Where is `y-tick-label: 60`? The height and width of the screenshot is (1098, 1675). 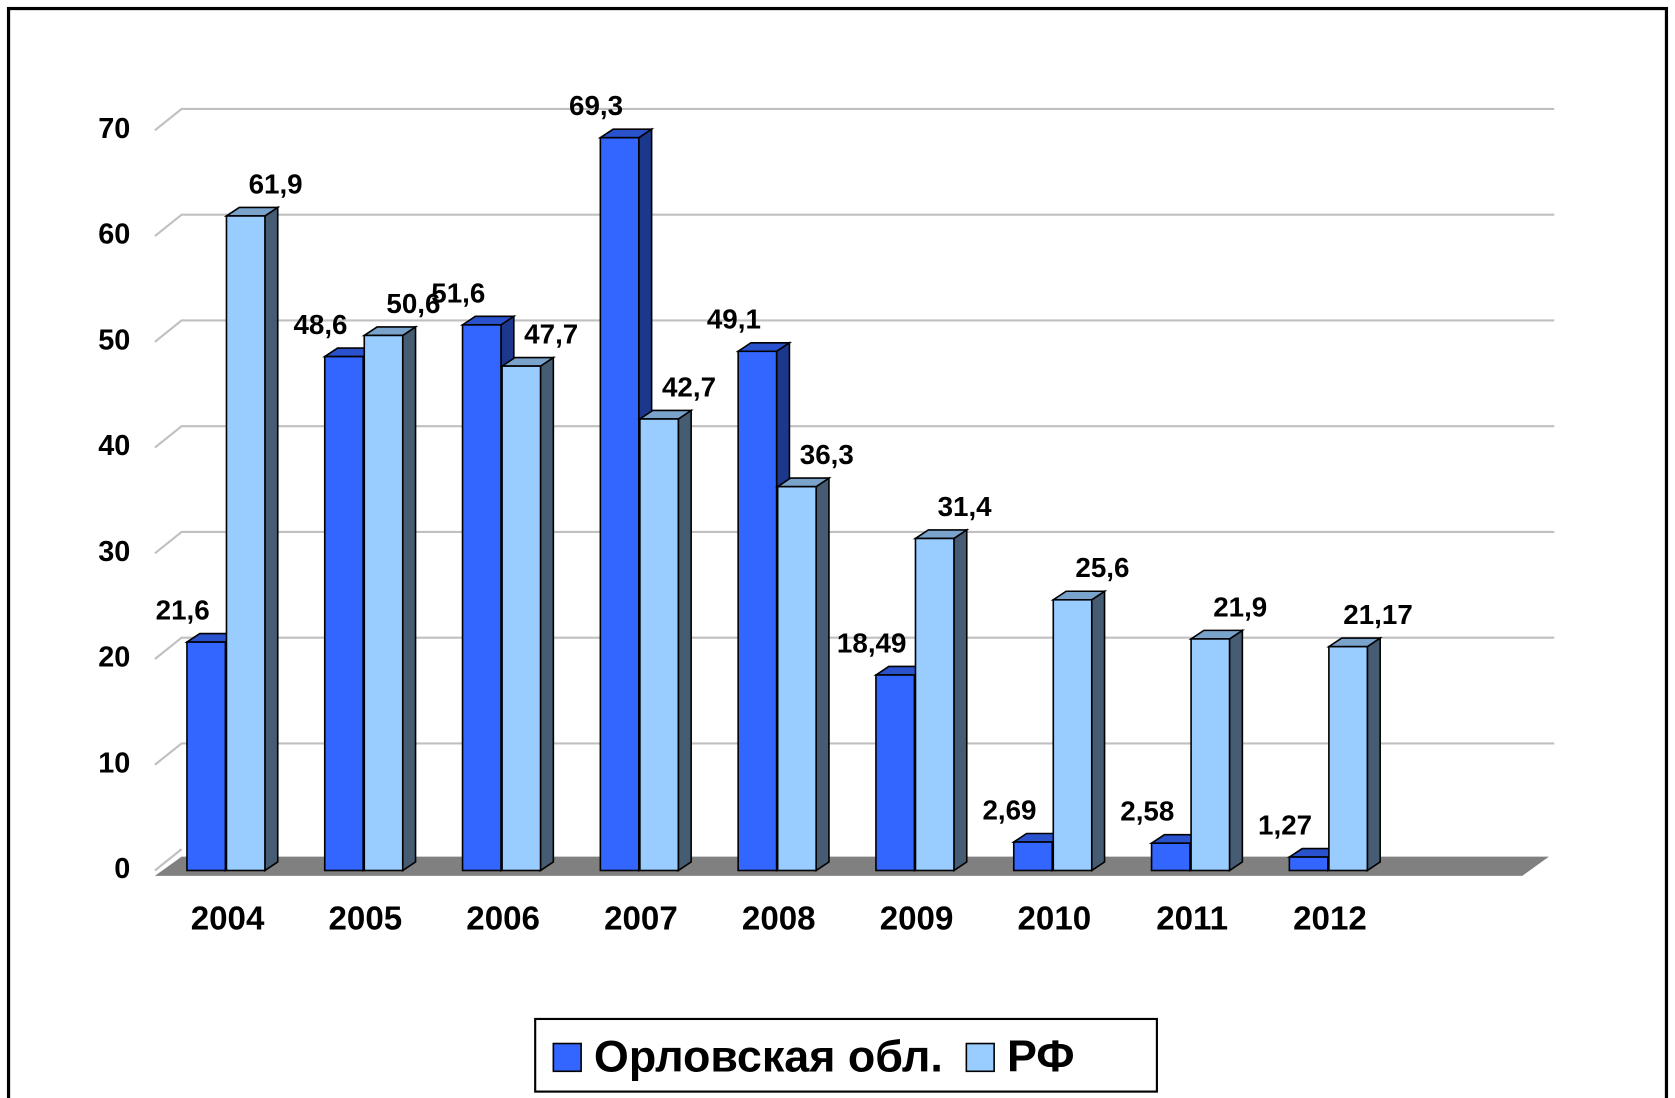
y-tick-label: 60 is located at coordinates (114, 235).